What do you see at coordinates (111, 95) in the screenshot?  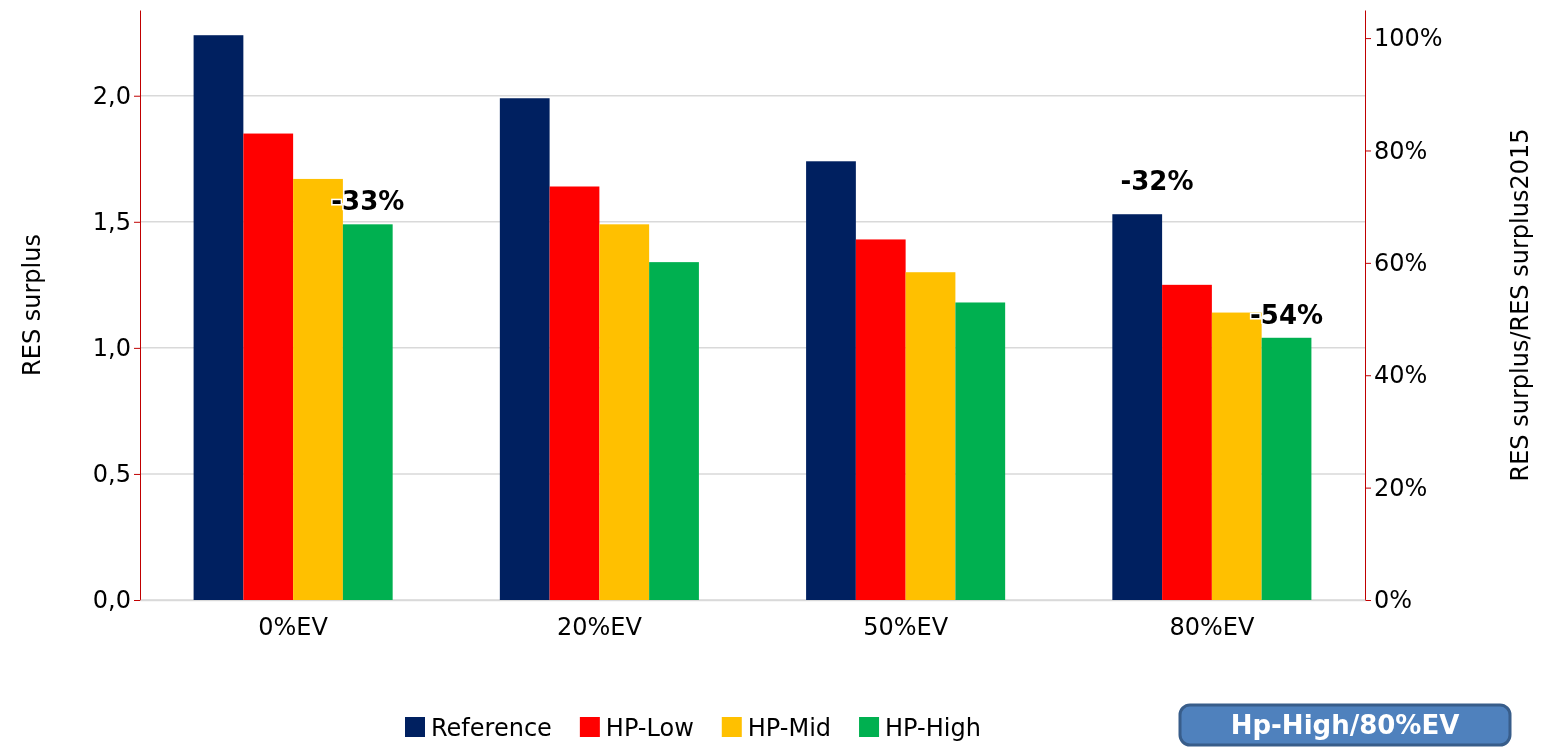 I see `y-tick-label: 2,0` at bounding box center [111, 95].